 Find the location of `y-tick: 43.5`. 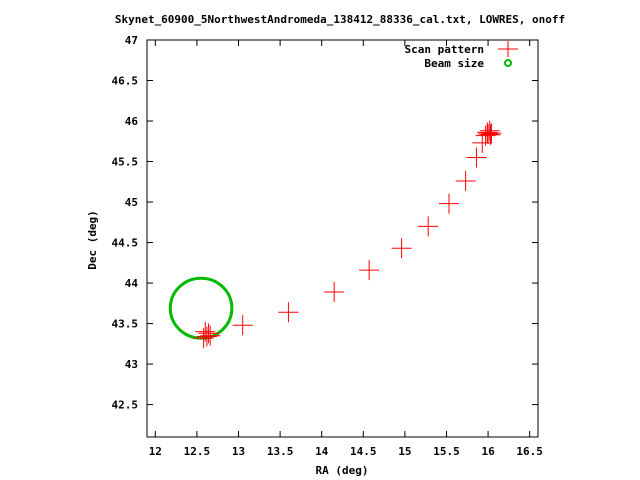

y-tick: 43.5 is located at coordinates (325, 324).